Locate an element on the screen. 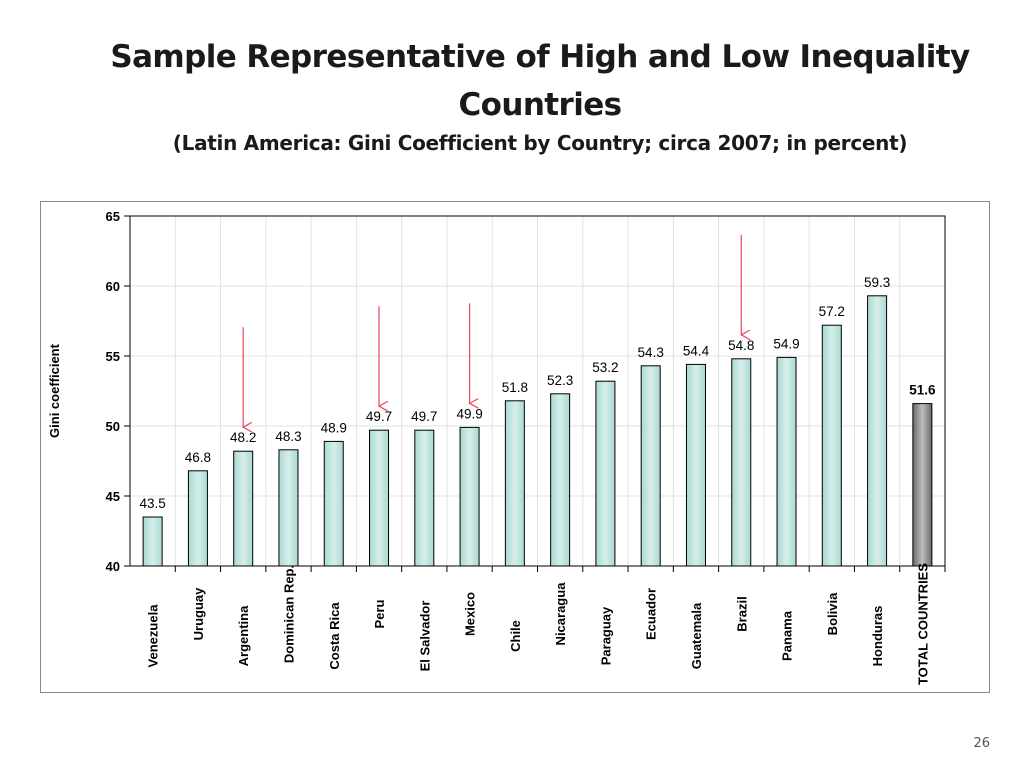  y-tick-label: 45 is located at coordinates (113, 496).